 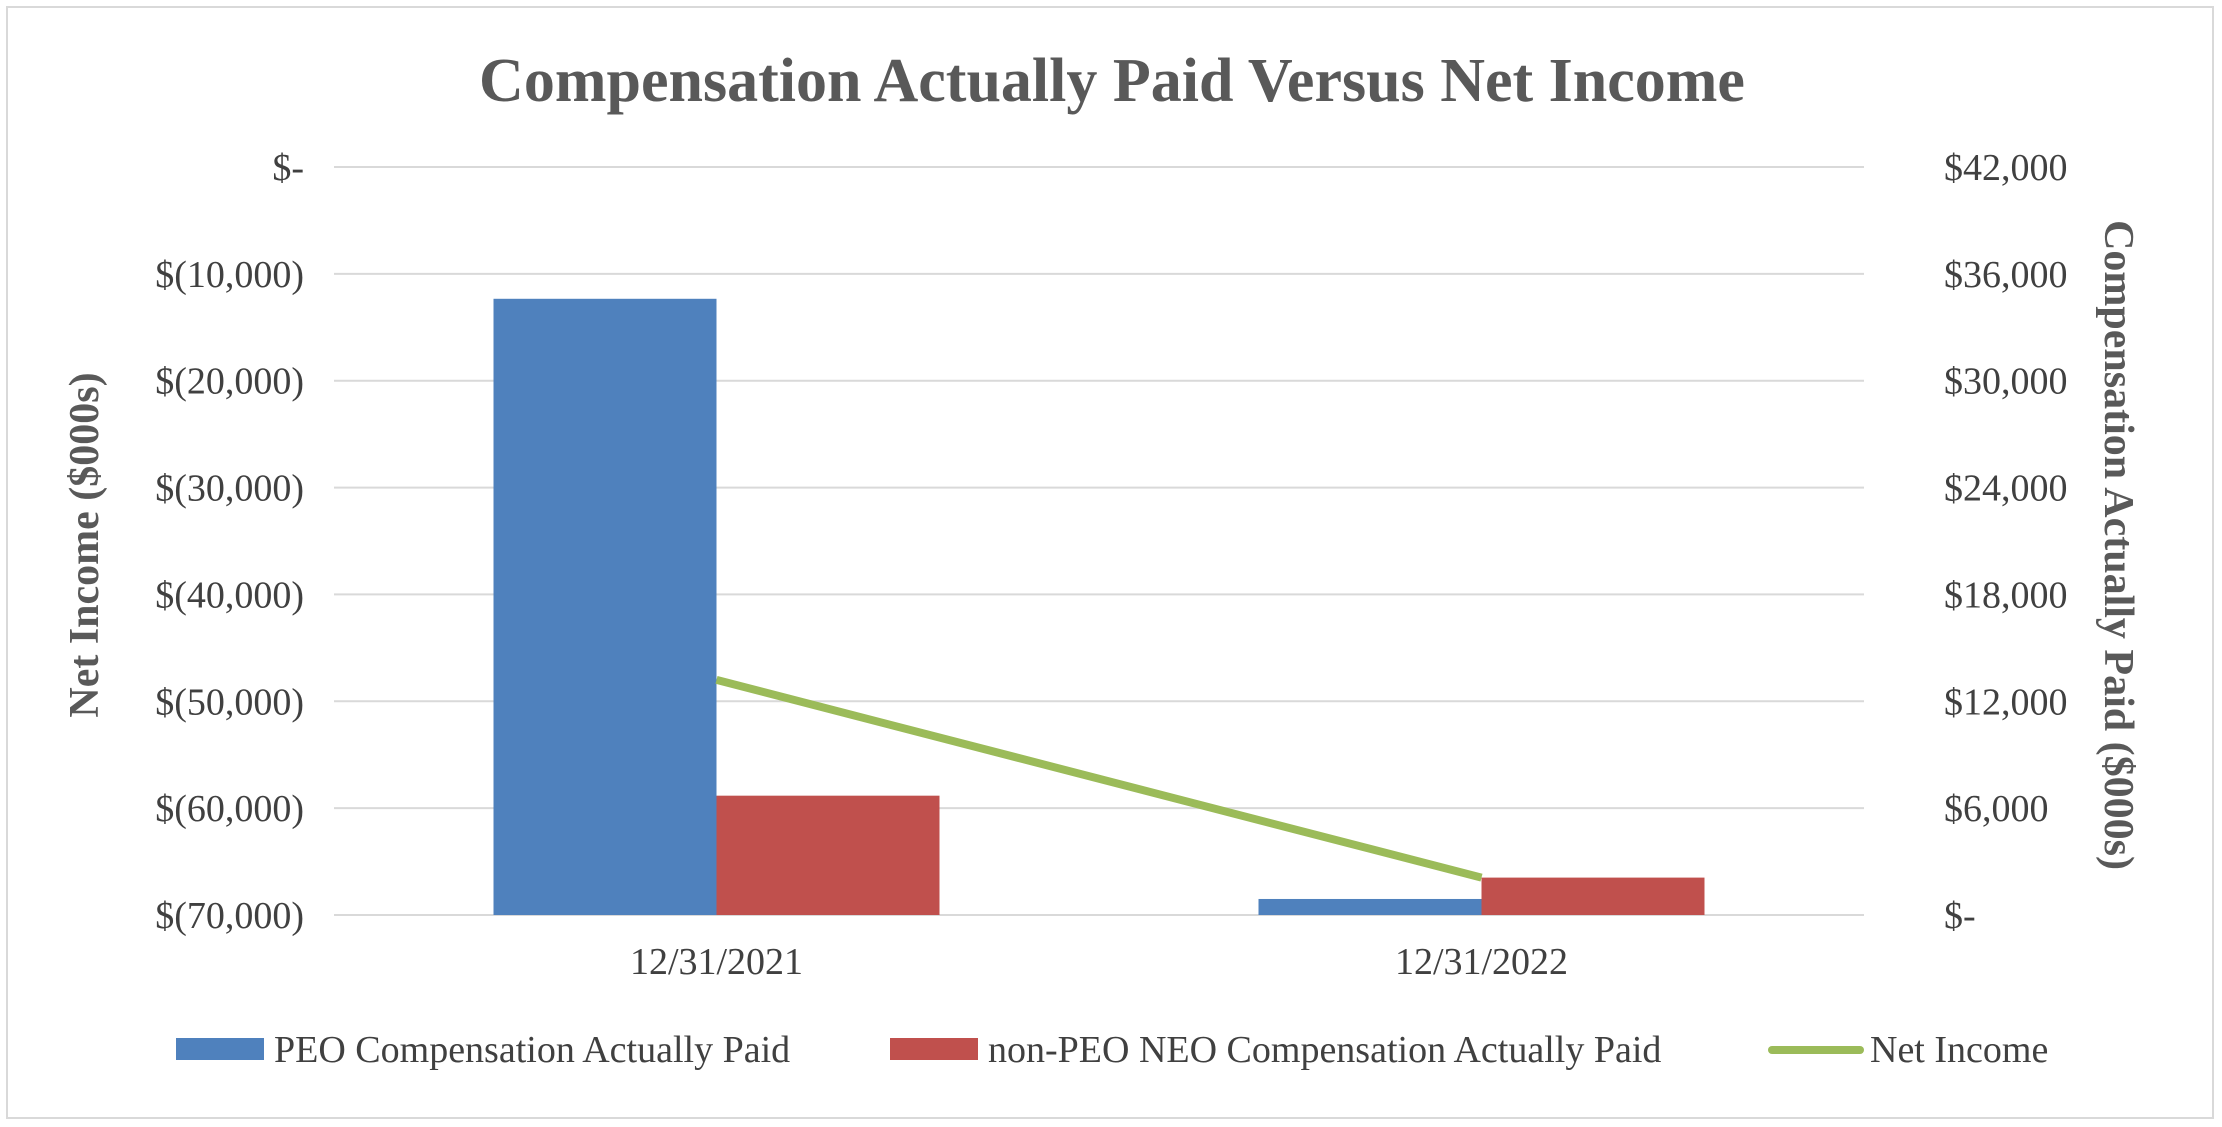 What do you see at coordinates (1959, 1050) in the screenshot?
I see `legend-label-net-income: Net Income` at bounding box center [1959, 1050].